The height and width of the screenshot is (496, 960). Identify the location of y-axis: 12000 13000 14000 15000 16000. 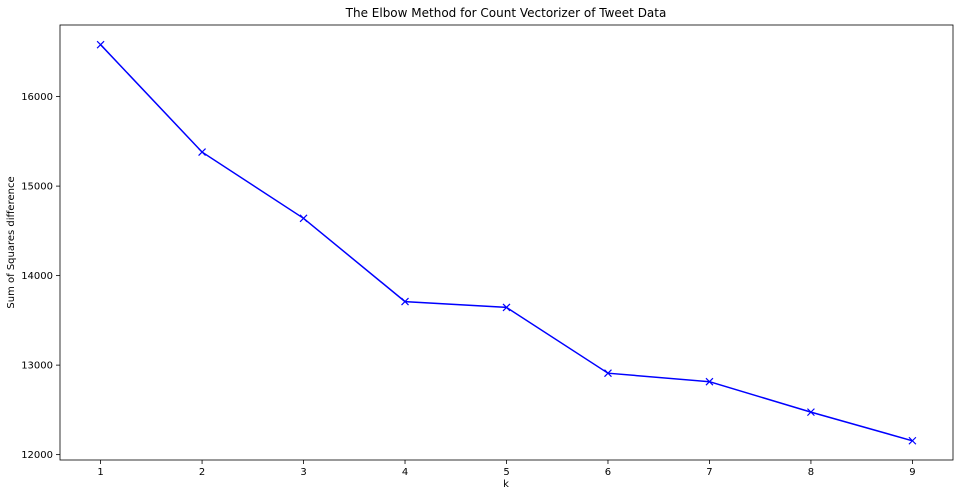
(40, 276).